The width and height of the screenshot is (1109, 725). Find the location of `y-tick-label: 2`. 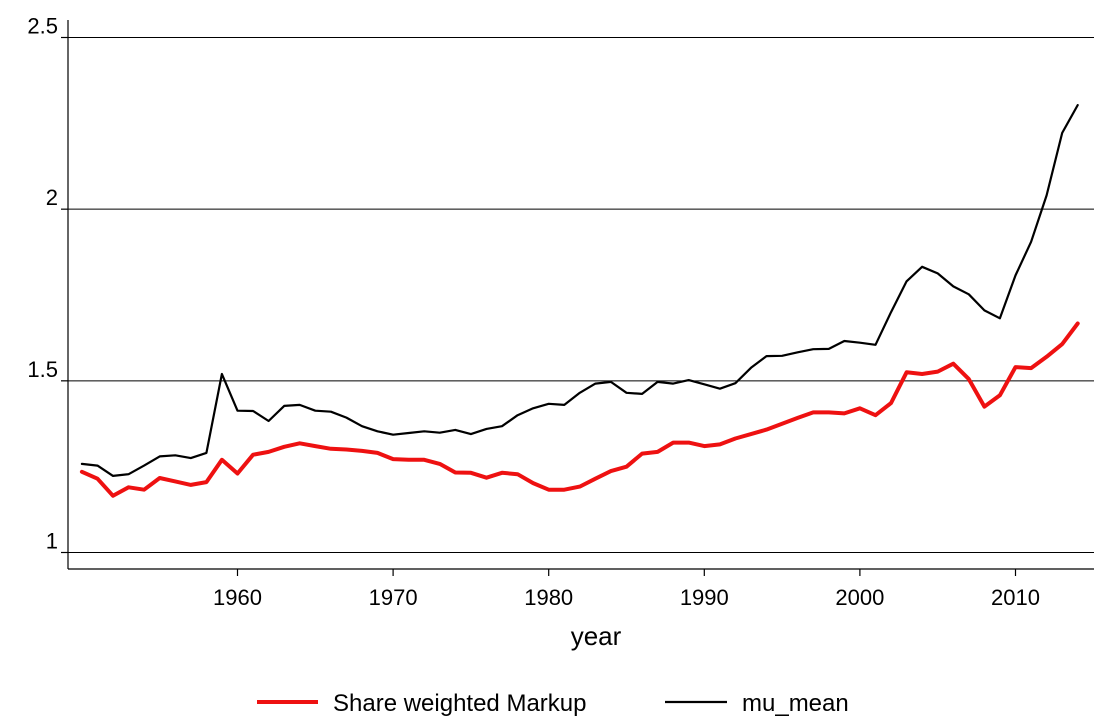

y-tick-label: 2 is located at coordinates (52, 197).